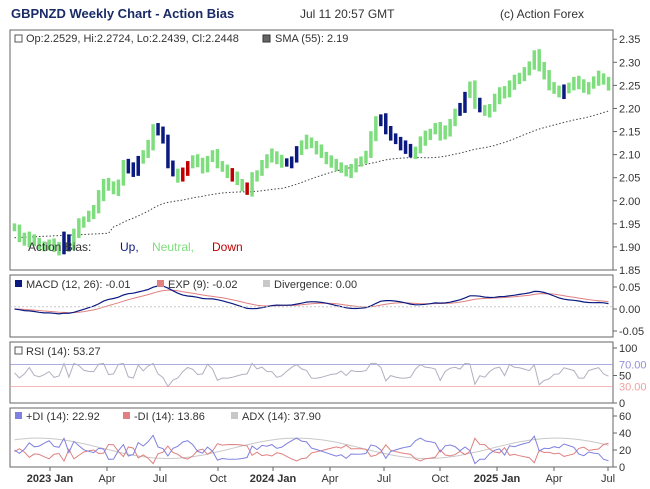 Image resolution: width=650 pixels, height=489 pixels. What do you see at coordinates (18, 283) in the screenshot?
I see `macd-legend-swatch` at bounding box center [18, 283].